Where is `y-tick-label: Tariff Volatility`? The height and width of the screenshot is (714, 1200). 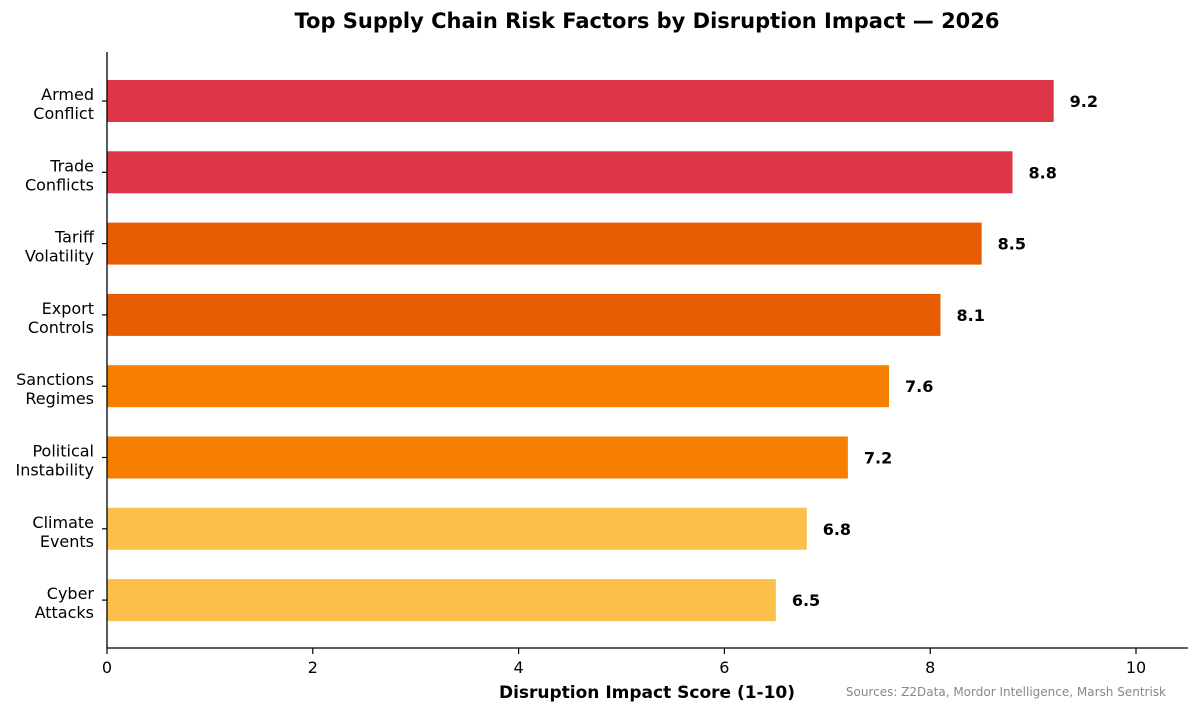
y-tick-label: Tariff Volatility is located at coordinates (60, 247).